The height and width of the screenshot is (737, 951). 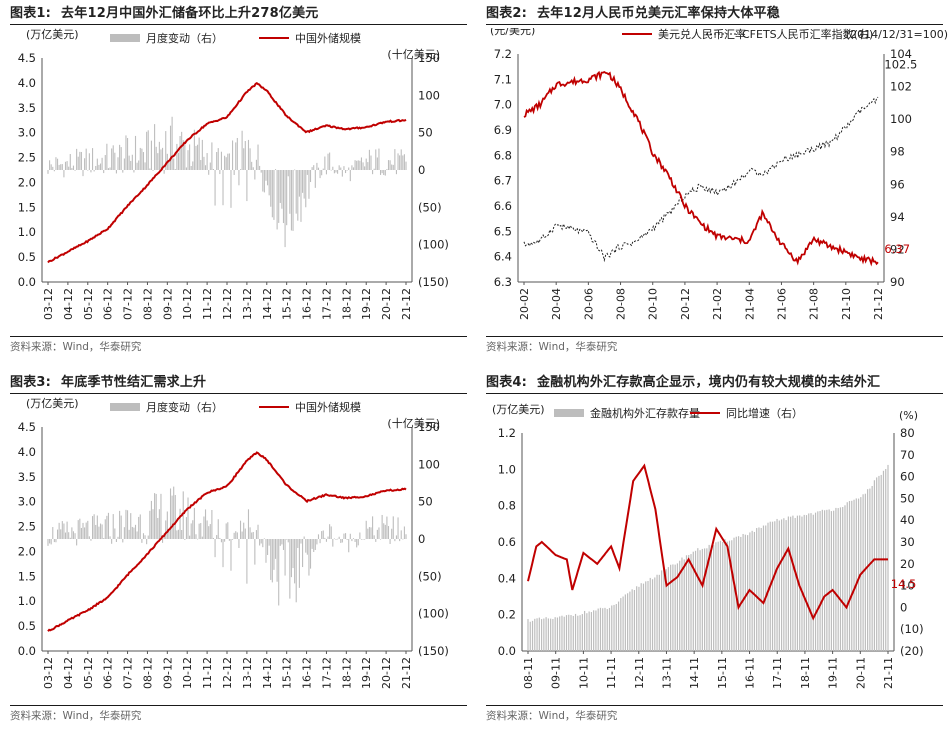 What do you see at coordinates (108, 304) in the screenshot?
I see `x-tick-label: 06-12` at bounding box center [108, 304].